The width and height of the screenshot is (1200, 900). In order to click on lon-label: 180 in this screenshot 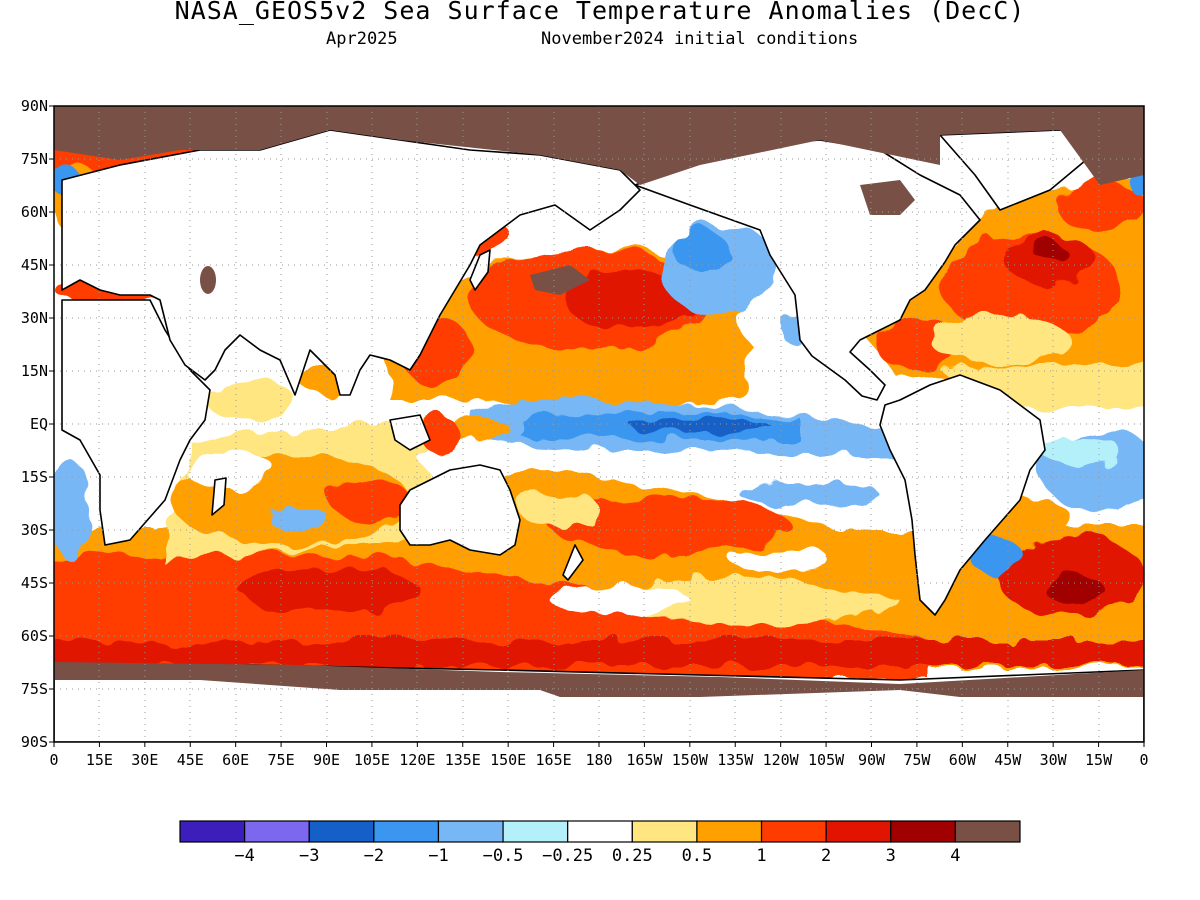, I will do `click(598, 760)`.